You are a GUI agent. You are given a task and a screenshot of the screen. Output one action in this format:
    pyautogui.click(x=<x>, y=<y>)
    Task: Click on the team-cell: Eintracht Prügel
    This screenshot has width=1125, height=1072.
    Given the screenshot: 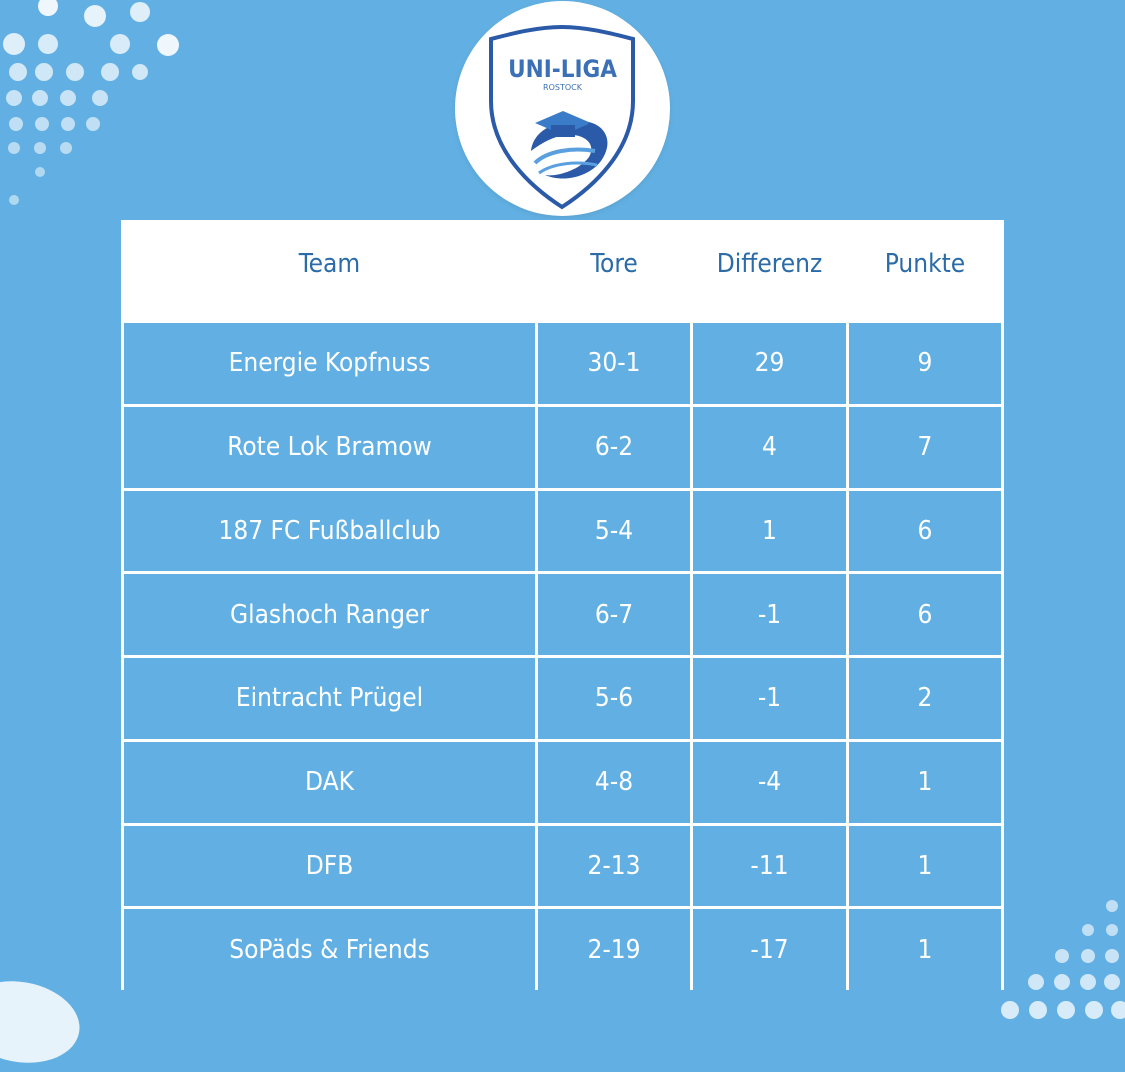 What is the action you would take?
    pyautogui.click(x=329, y=698)
    